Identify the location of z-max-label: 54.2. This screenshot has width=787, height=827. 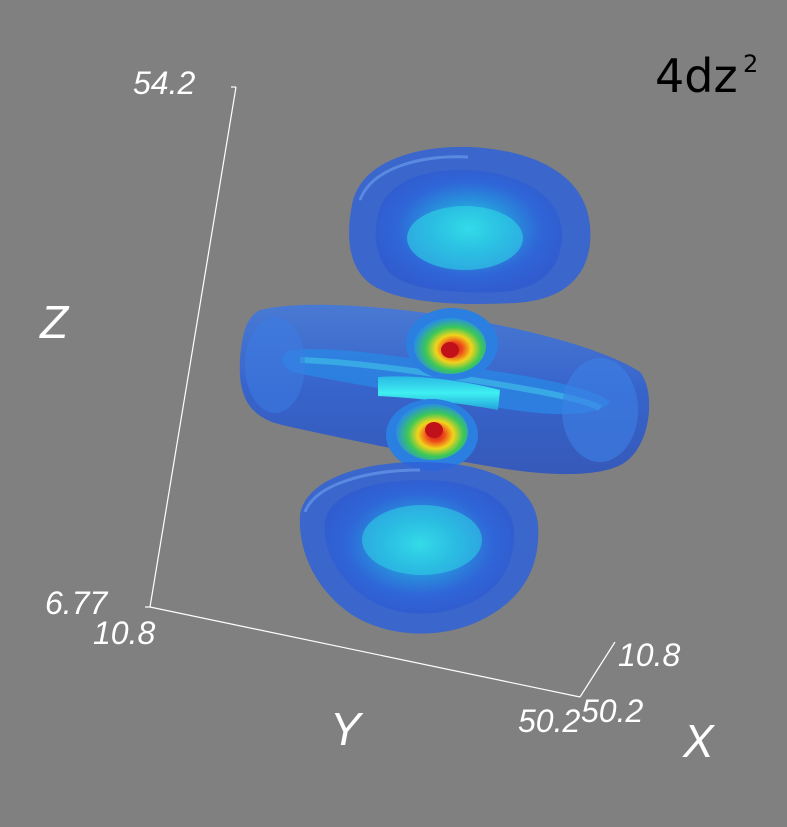
(164, 83).